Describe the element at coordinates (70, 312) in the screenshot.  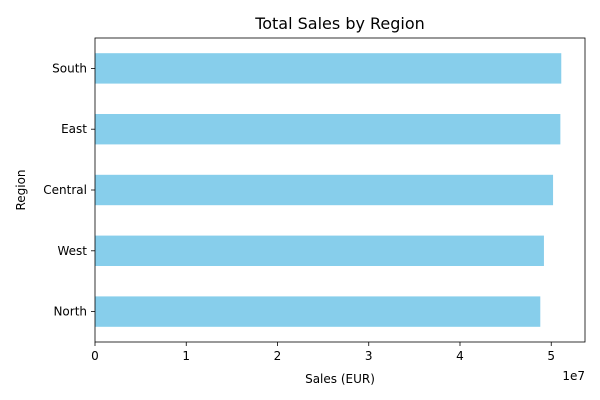
I see `y-tick-label: North` at that location.